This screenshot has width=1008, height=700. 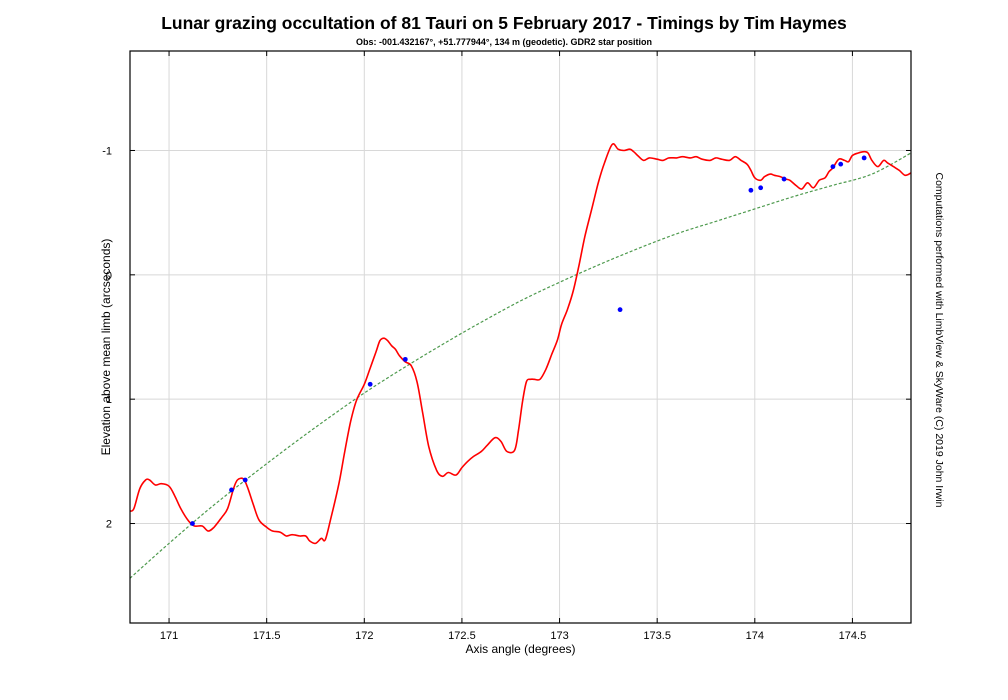 What do you see at coordinates (657, 636) in the screenshot?
I see `x-tick-label: 173.5` at bounding box center [657, 636].